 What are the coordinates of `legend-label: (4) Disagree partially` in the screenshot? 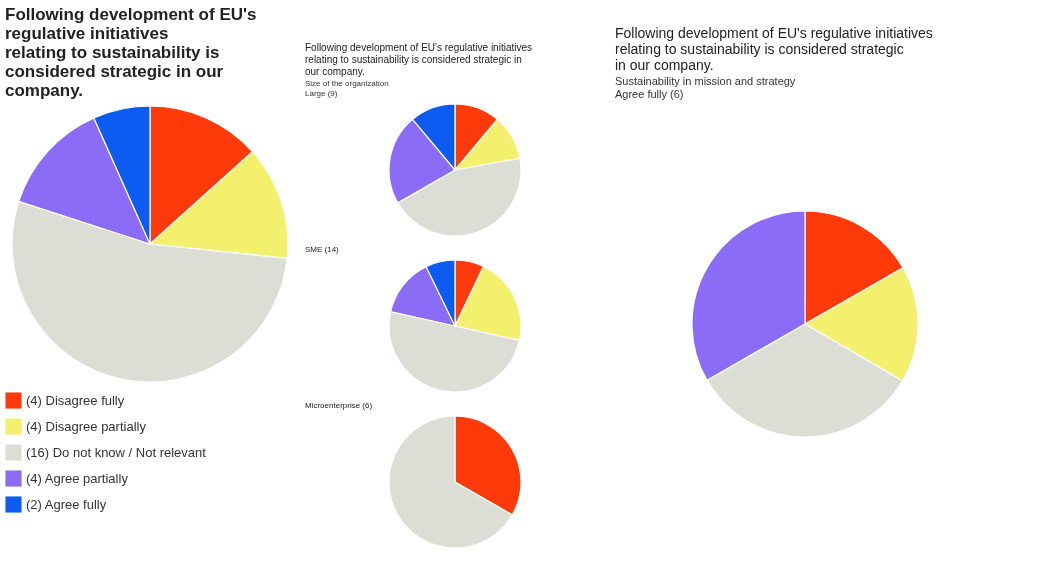 It's located at (86, 426).